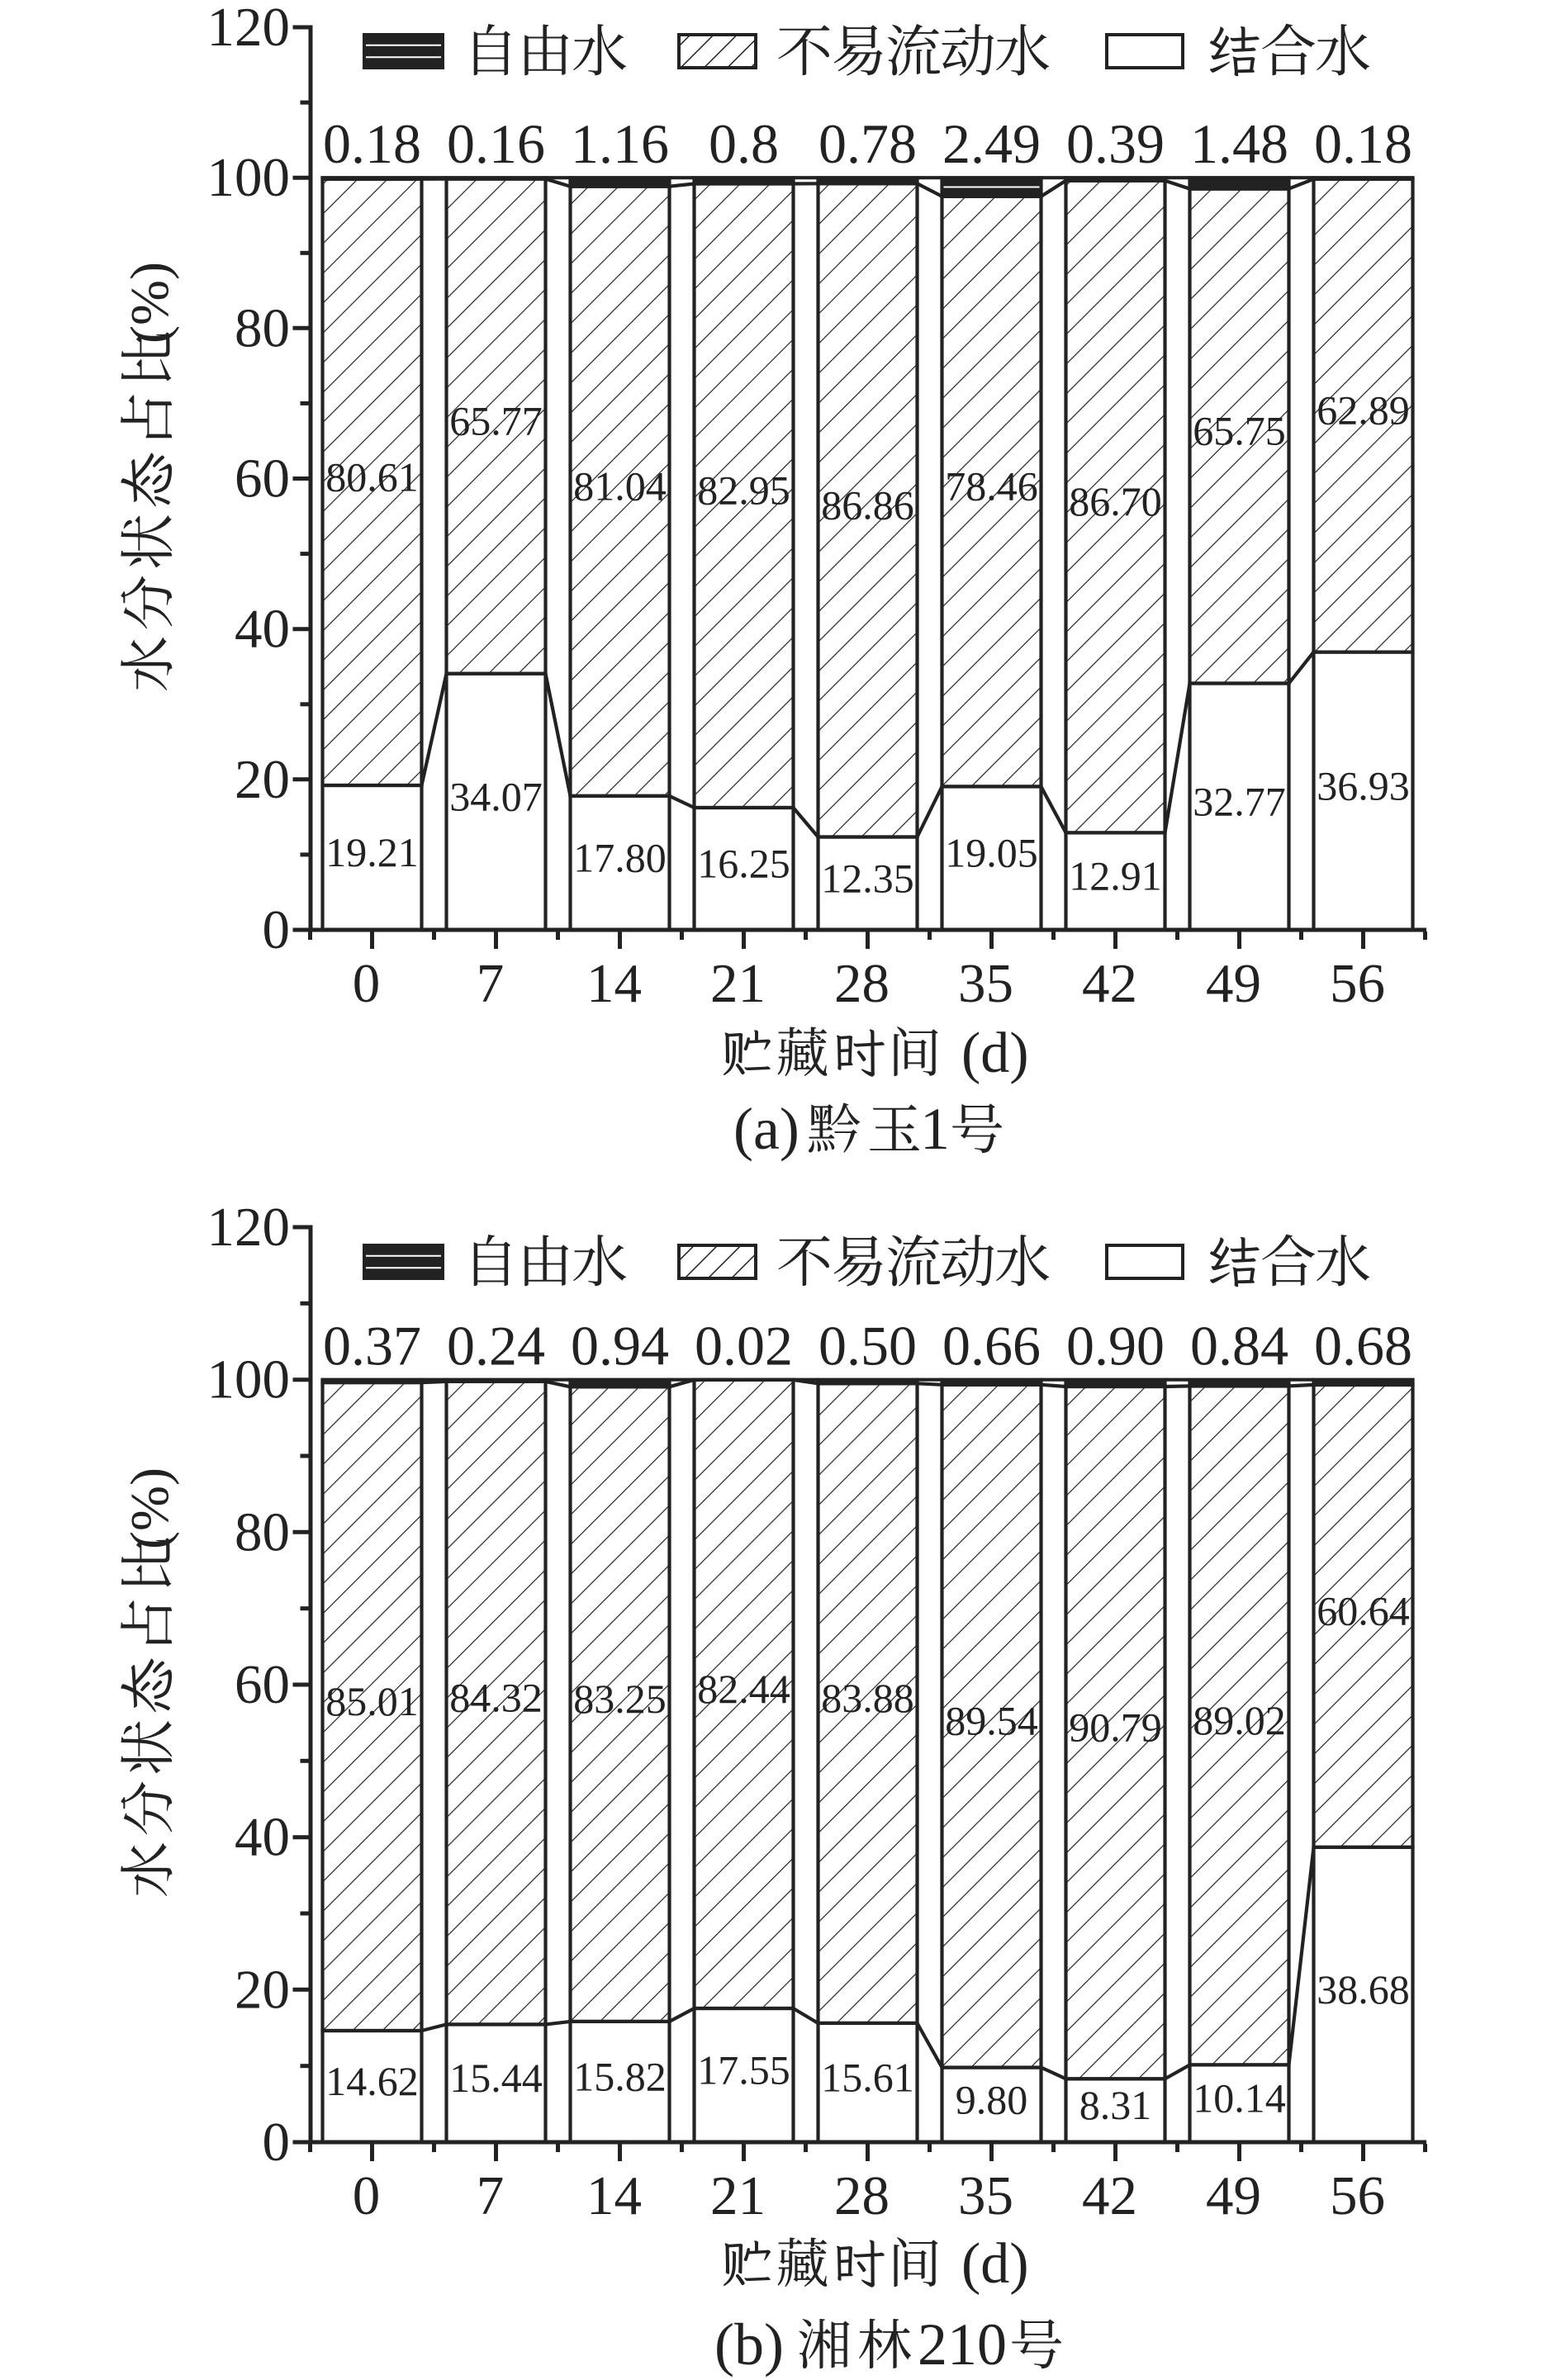  Describe the element at coordinates (372, 1701) in the screenshot. I see `svg-text: 85.01` at that location.